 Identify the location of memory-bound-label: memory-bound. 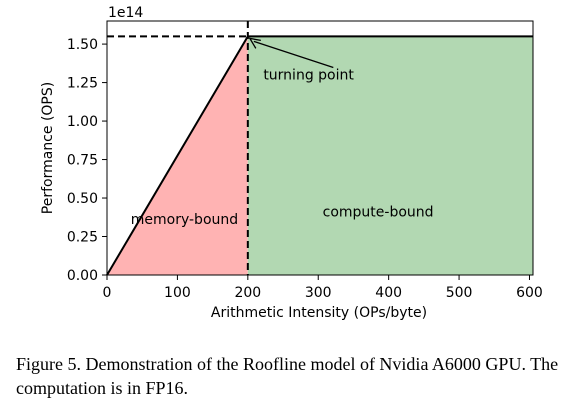
(184, 220).